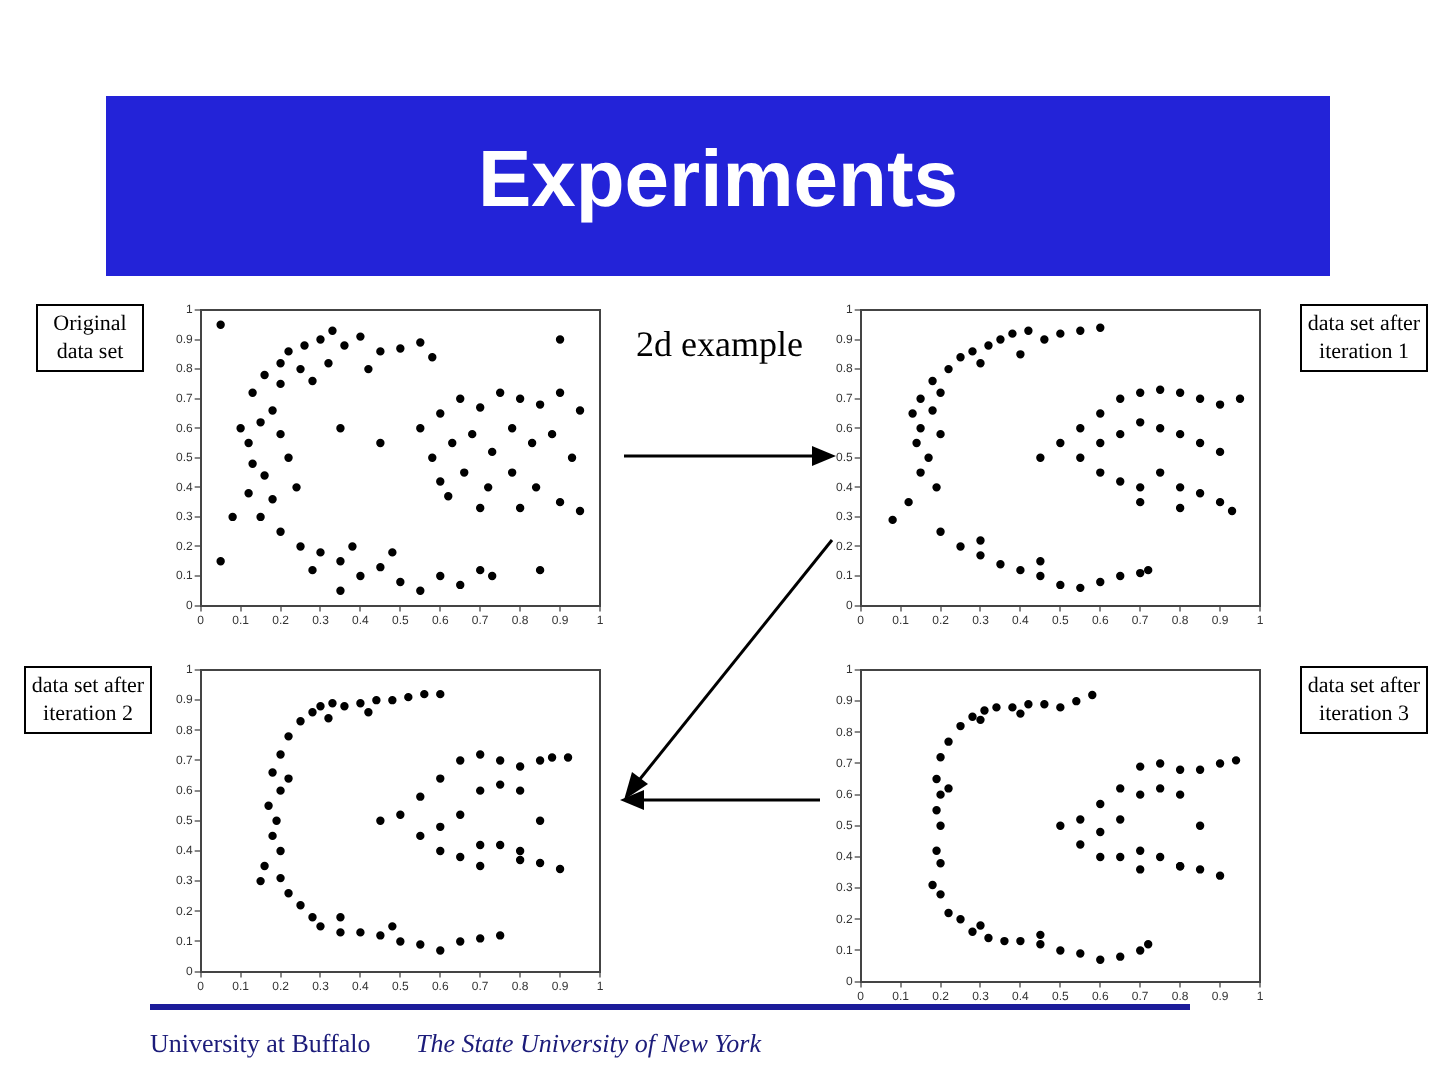  What do you see at coordinates (90, 338) in the screenshot?
I see `text: Original data set` at bounding box center [90, 338].